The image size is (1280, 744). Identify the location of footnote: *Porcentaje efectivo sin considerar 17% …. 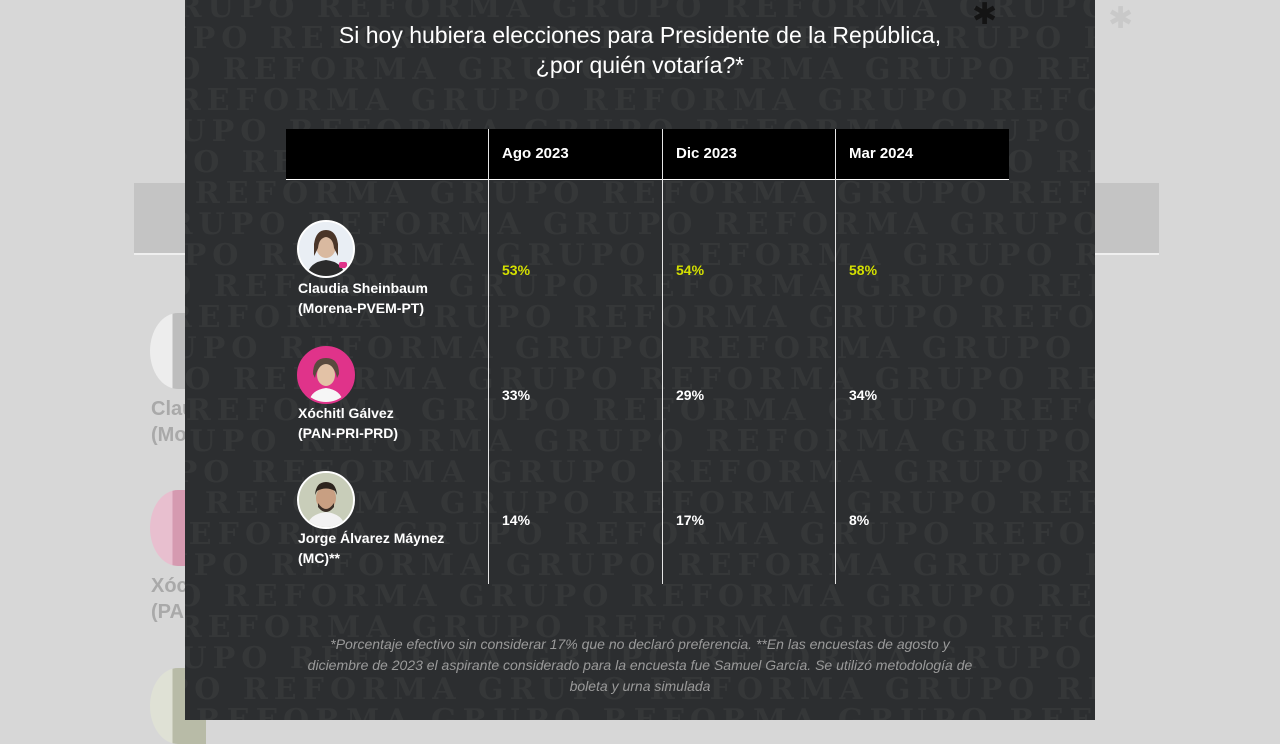
(640, 665).